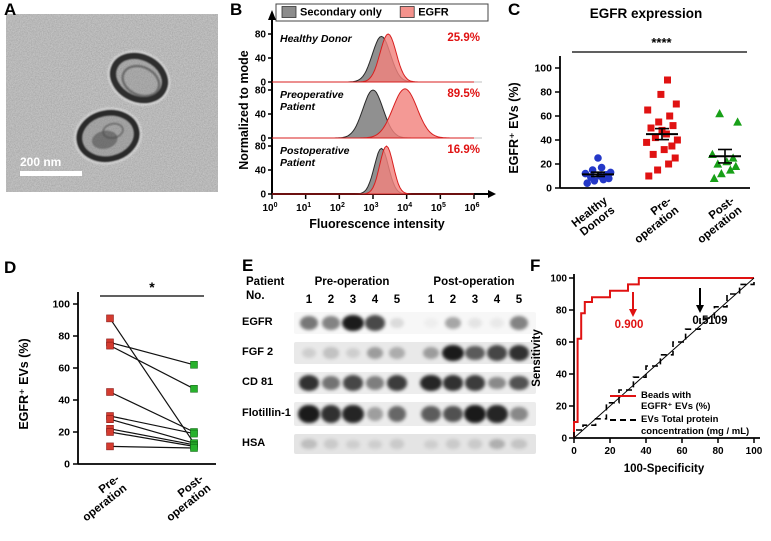  What do you see at coordinates (695, 425) in the screenshot?
I see `roc-legend-text: EVs Total protein concentration (mg / mL)` at bounding box center [695, 425].